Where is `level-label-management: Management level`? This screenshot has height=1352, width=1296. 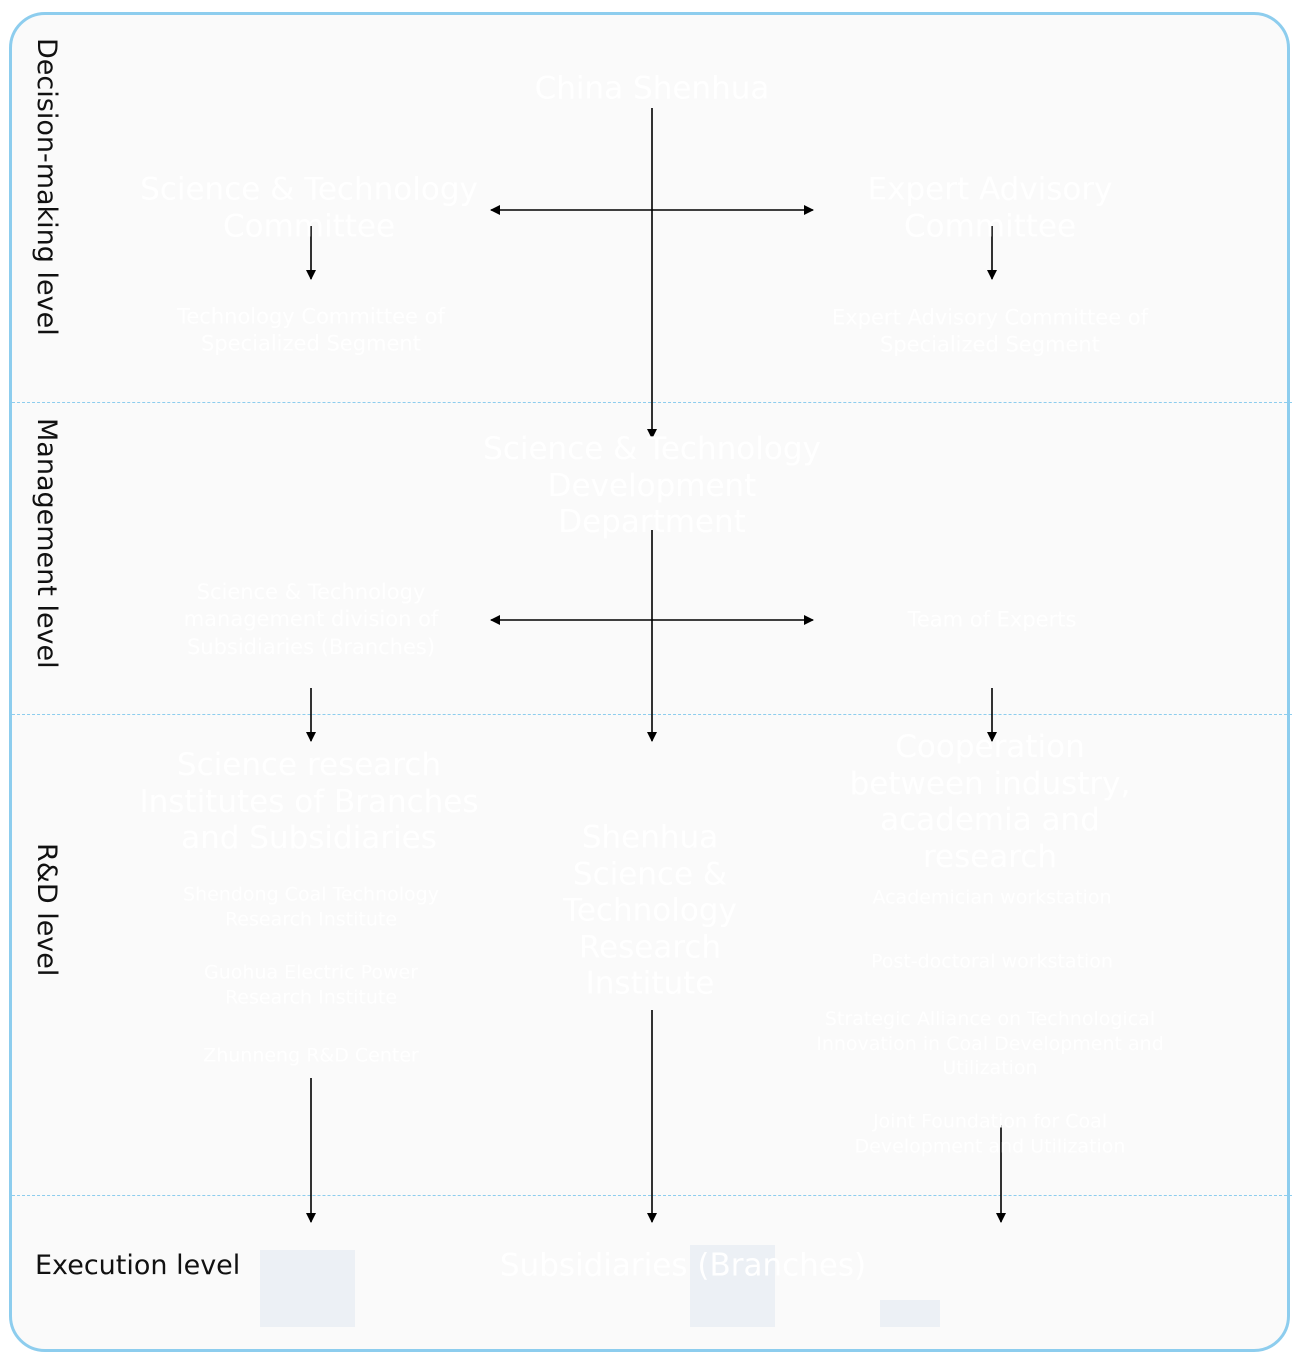
level-label-management: Management level is located at coordinates (46, 543).